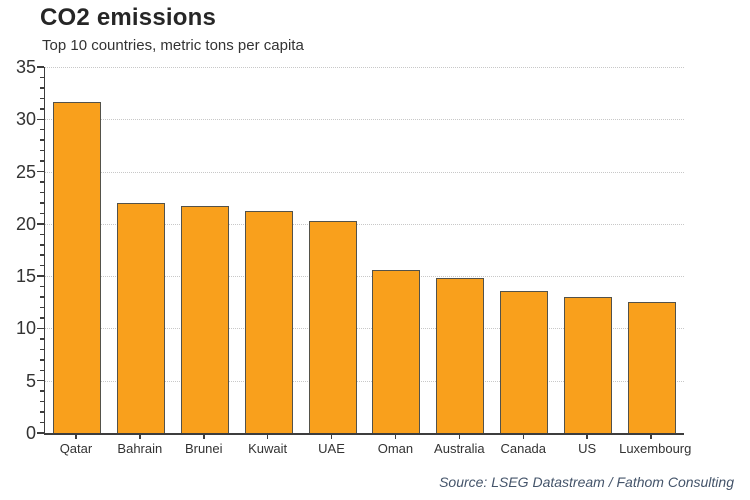 Image resolution: width=750 pixels, height=500 pixels. I want to click on x-tick-oman, so click(395, 437).